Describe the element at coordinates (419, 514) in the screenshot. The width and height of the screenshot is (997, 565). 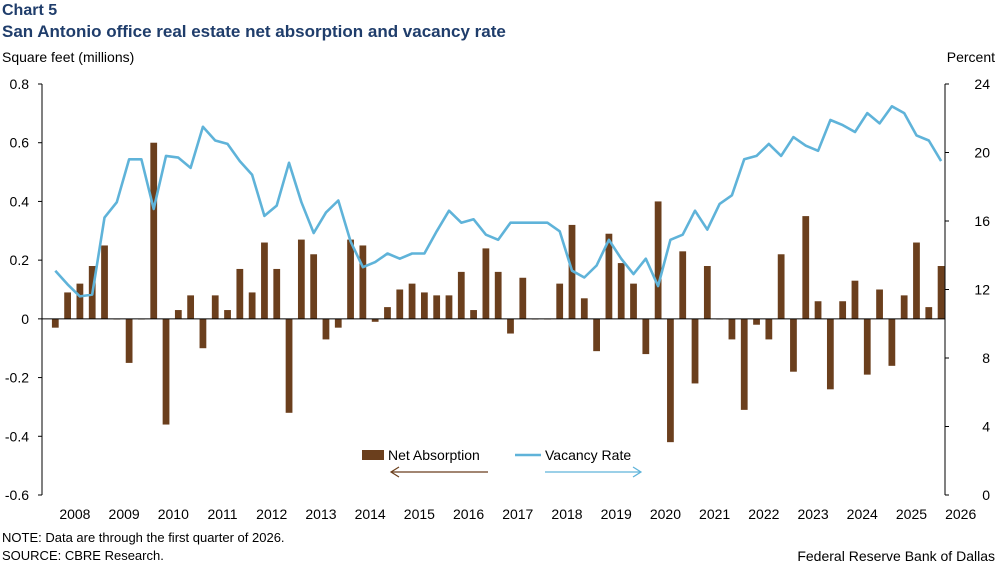
I see `x-tick-label: 2015` at that location.